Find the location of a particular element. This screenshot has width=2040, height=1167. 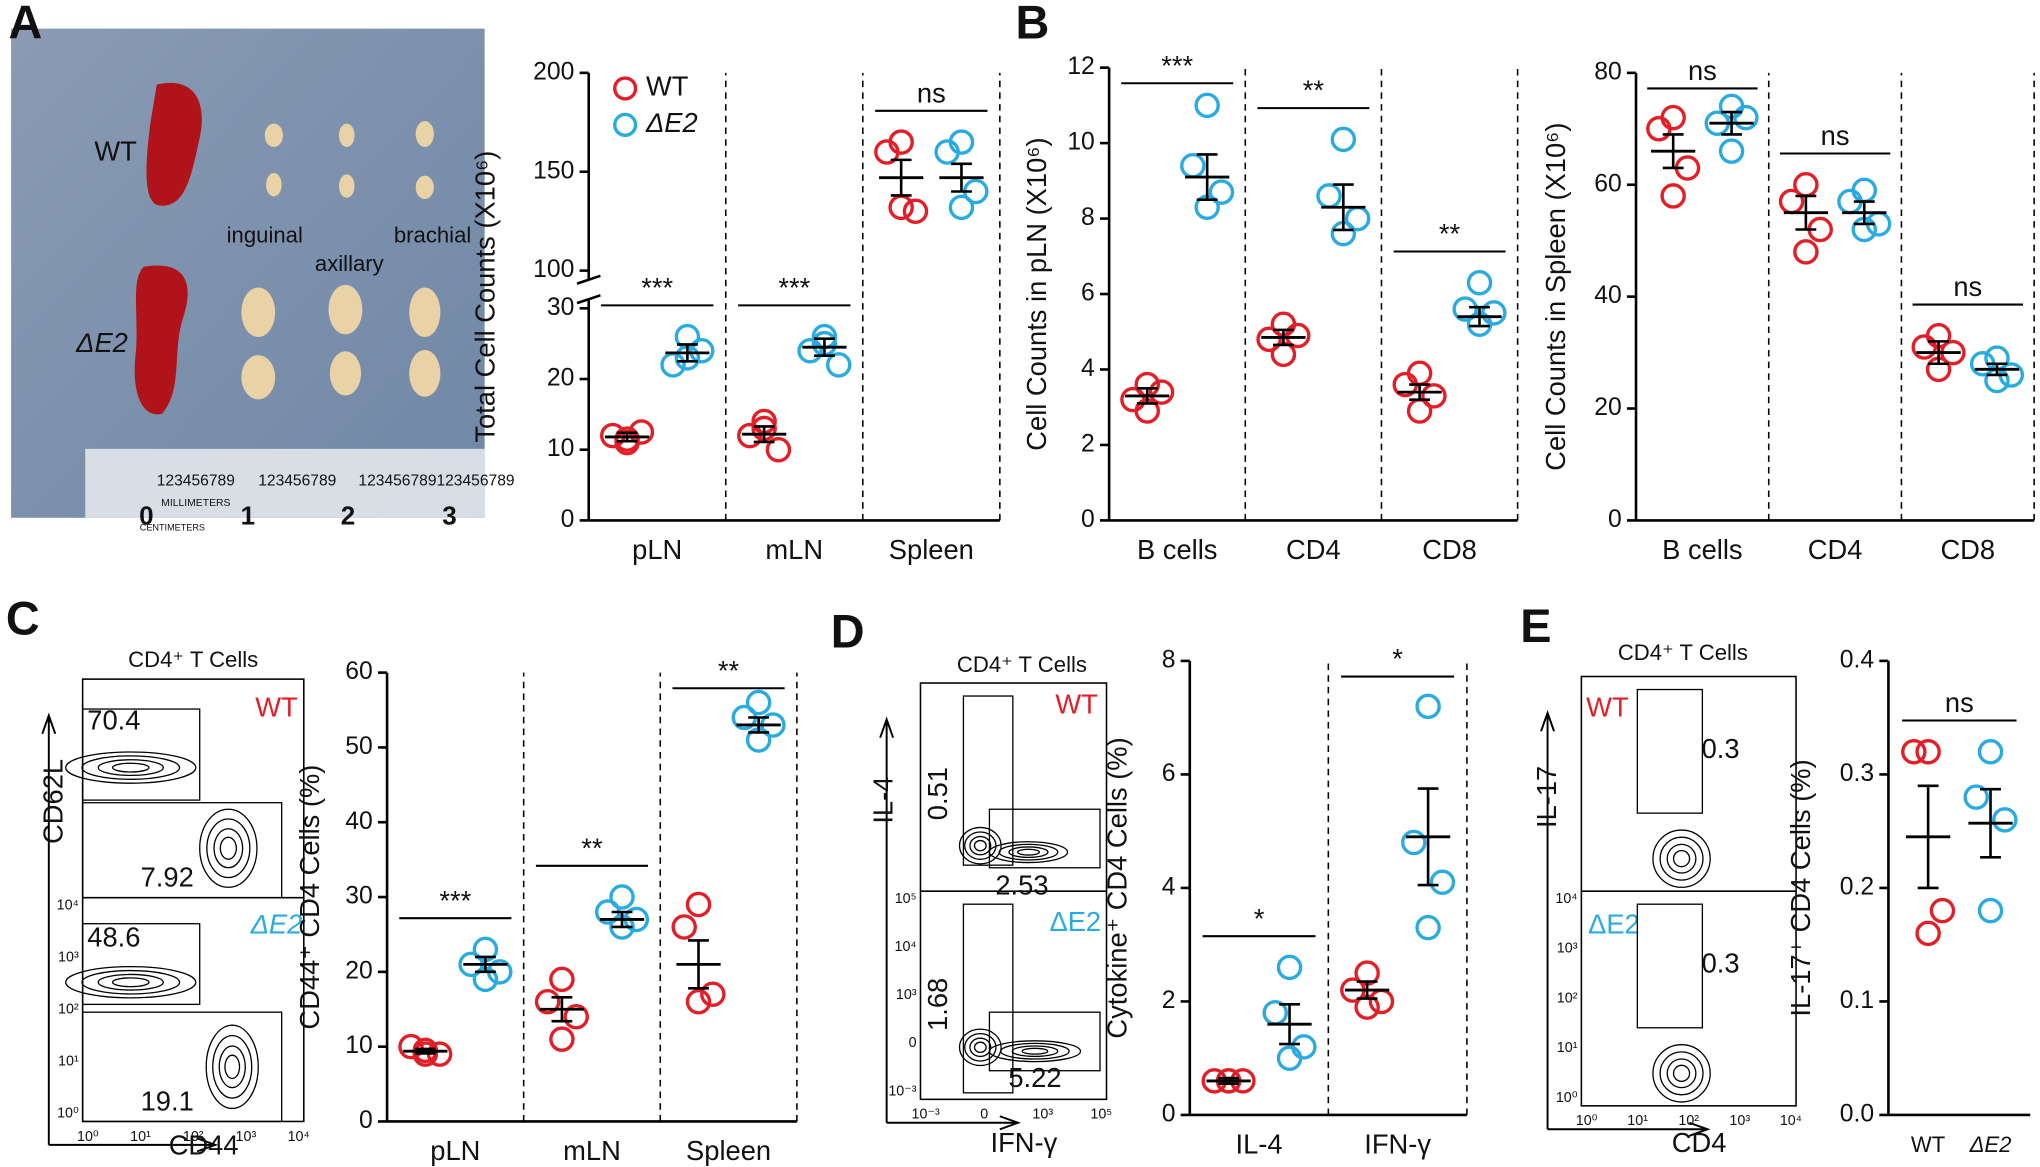

y-tick-label: 100 is located at coordinates (553, 269).